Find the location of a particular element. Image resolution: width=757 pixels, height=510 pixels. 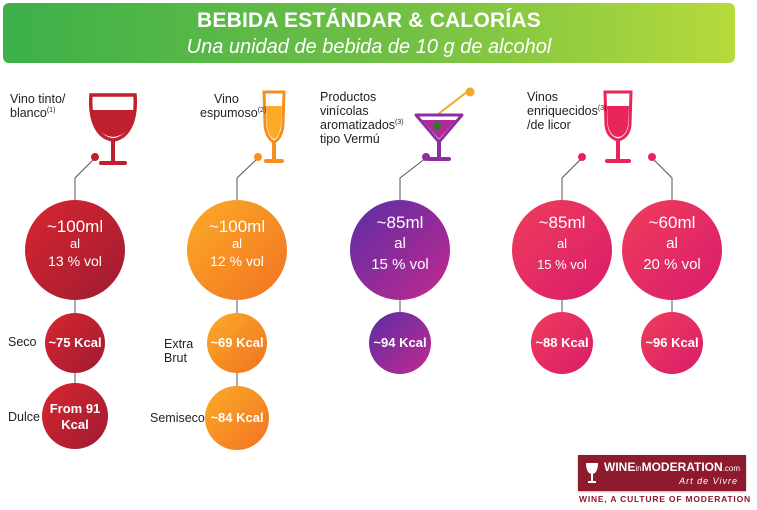

connector-dots is located at coordinates (373, 157).